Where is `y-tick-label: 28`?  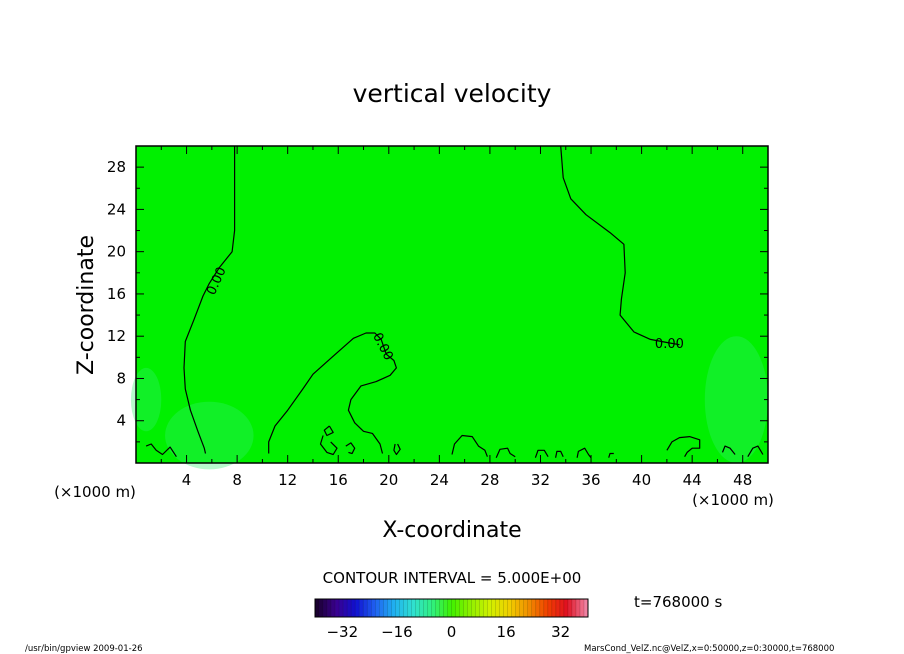 y-tick-label: 28 is located at coordinates (116, 167).